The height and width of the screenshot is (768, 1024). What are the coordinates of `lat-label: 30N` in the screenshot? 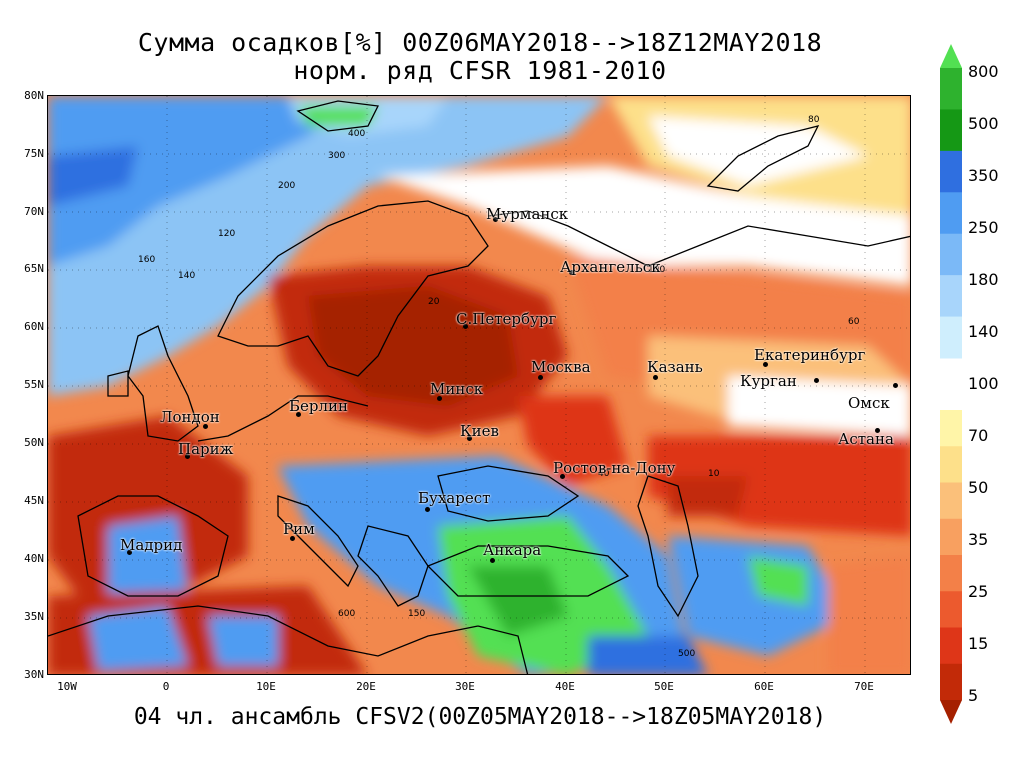 It's located at (34, 674).